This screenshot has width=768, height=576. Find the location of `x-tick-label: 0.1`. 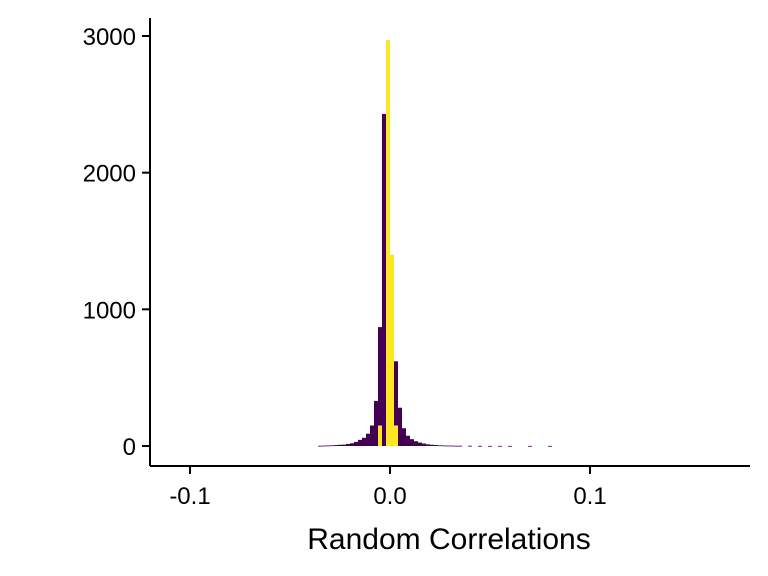

x-tick-label: 0.1 is located at coordinates (589, 496).